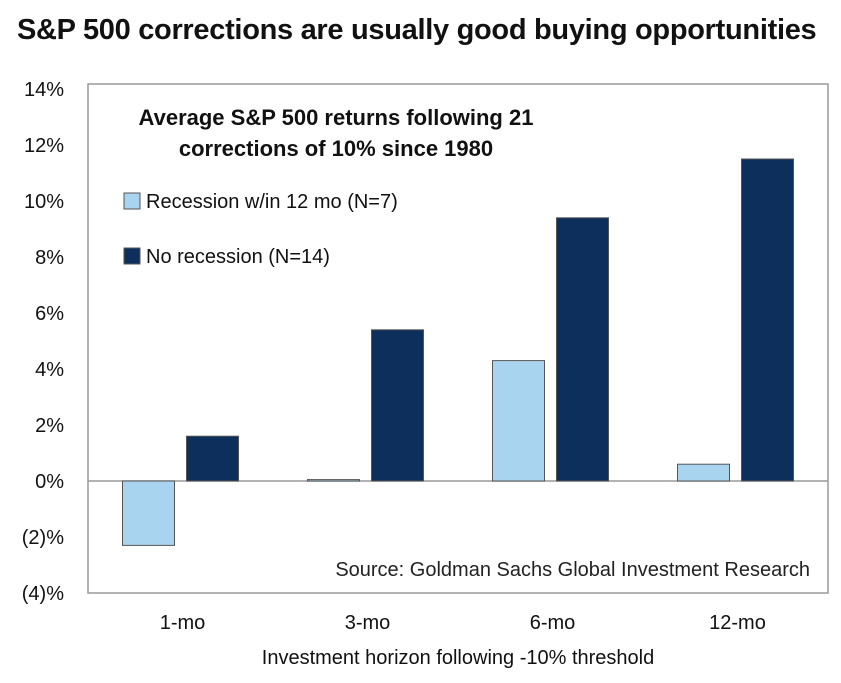  I want to click on bar-recession-1-mo, so click(148, 513).